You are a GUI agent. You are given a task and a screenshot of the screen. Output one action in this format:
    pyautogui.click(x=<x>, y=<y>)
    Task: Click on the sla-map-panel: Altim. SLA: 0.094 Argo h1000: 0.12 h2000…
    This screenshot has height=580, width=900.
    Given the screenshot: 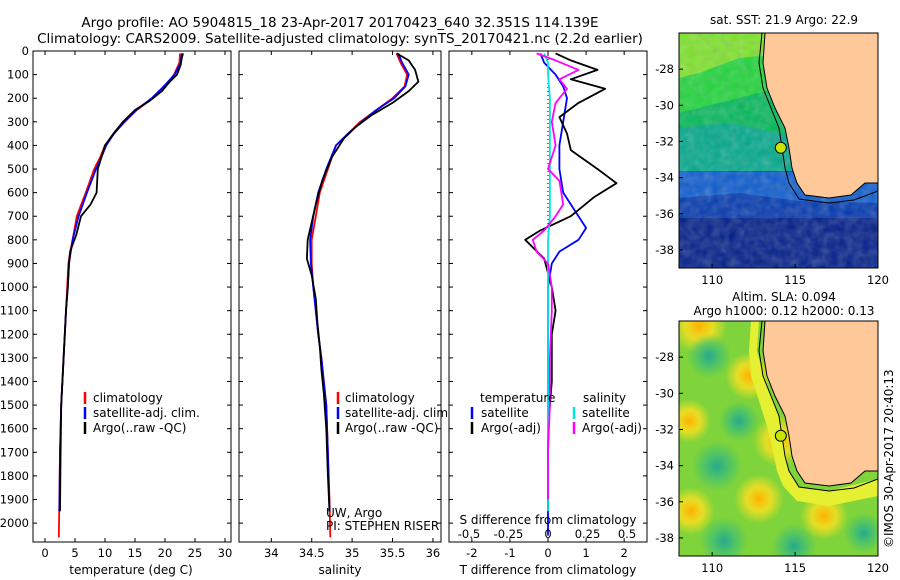 What is the action you would take?
    pyautogui.click(x=772, y=432)
    